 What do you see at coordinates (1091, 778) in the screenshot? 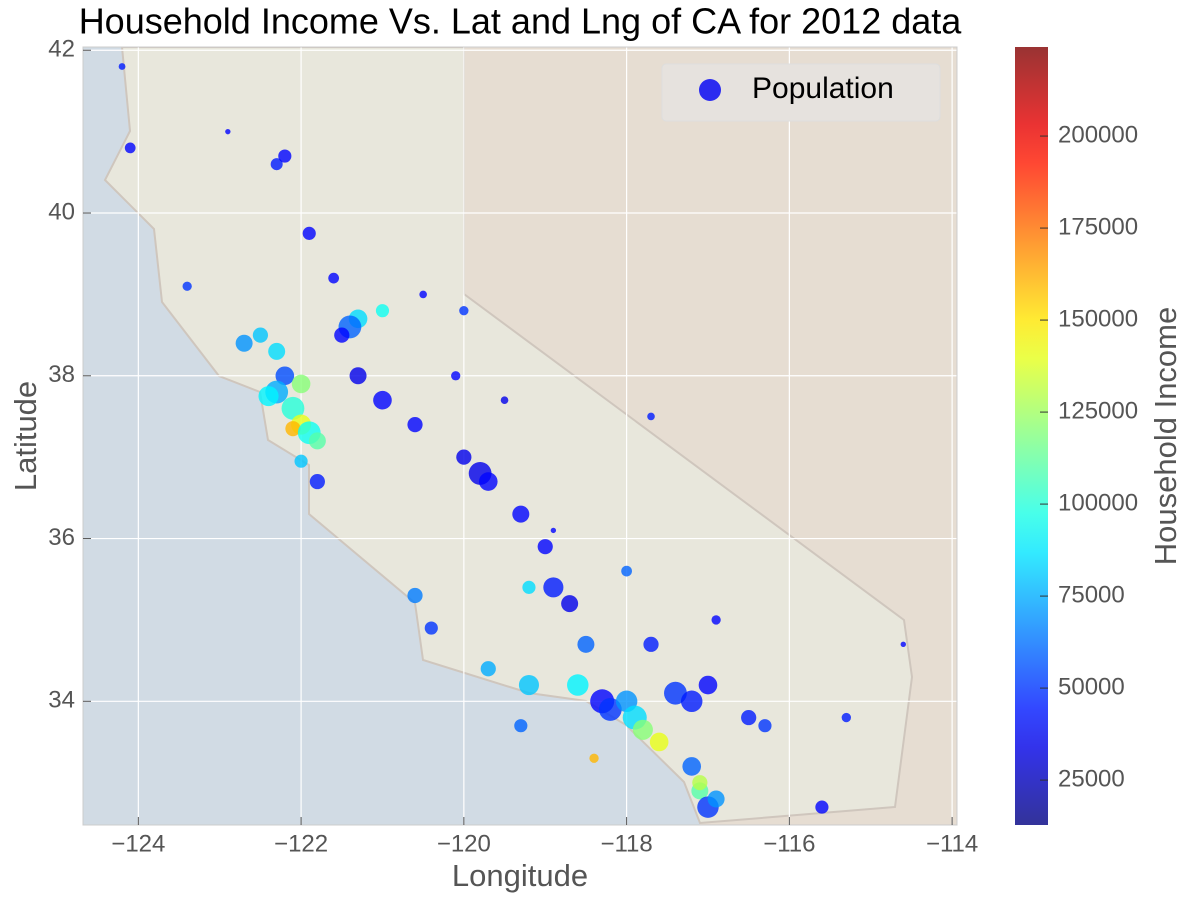
I see `colorbar-tick-label: 25000` at bounding box center [1091, 778].